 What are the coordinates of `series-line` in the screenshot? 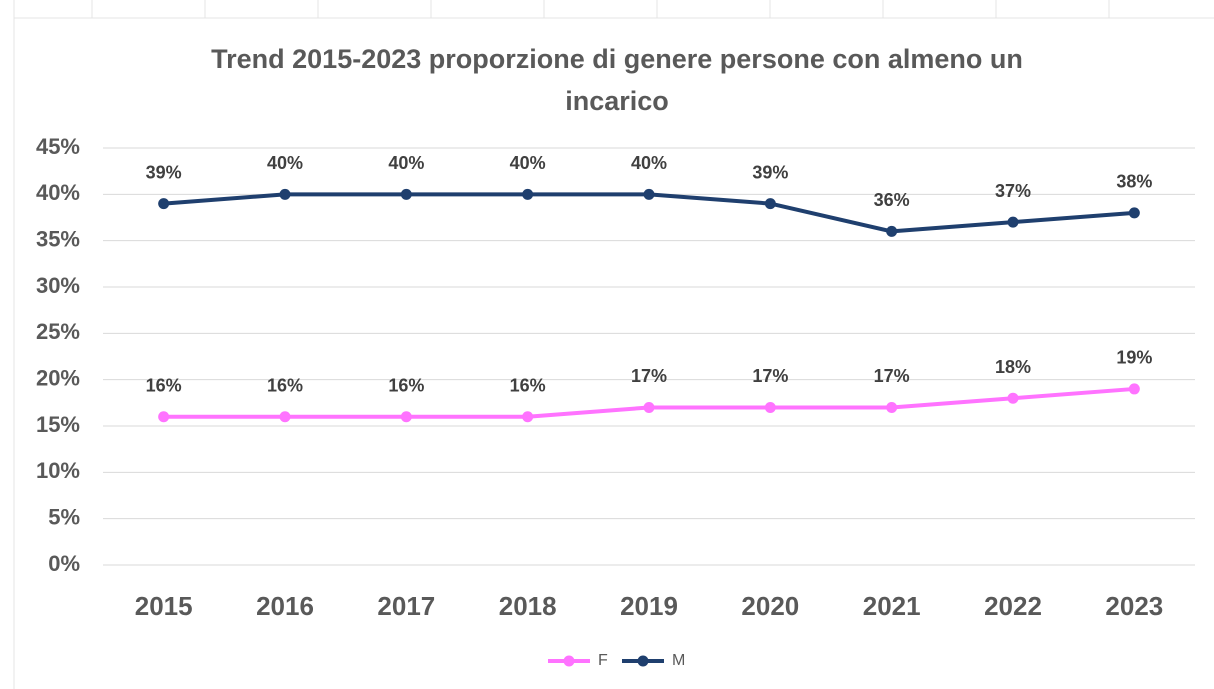 It's located at (649, 213).